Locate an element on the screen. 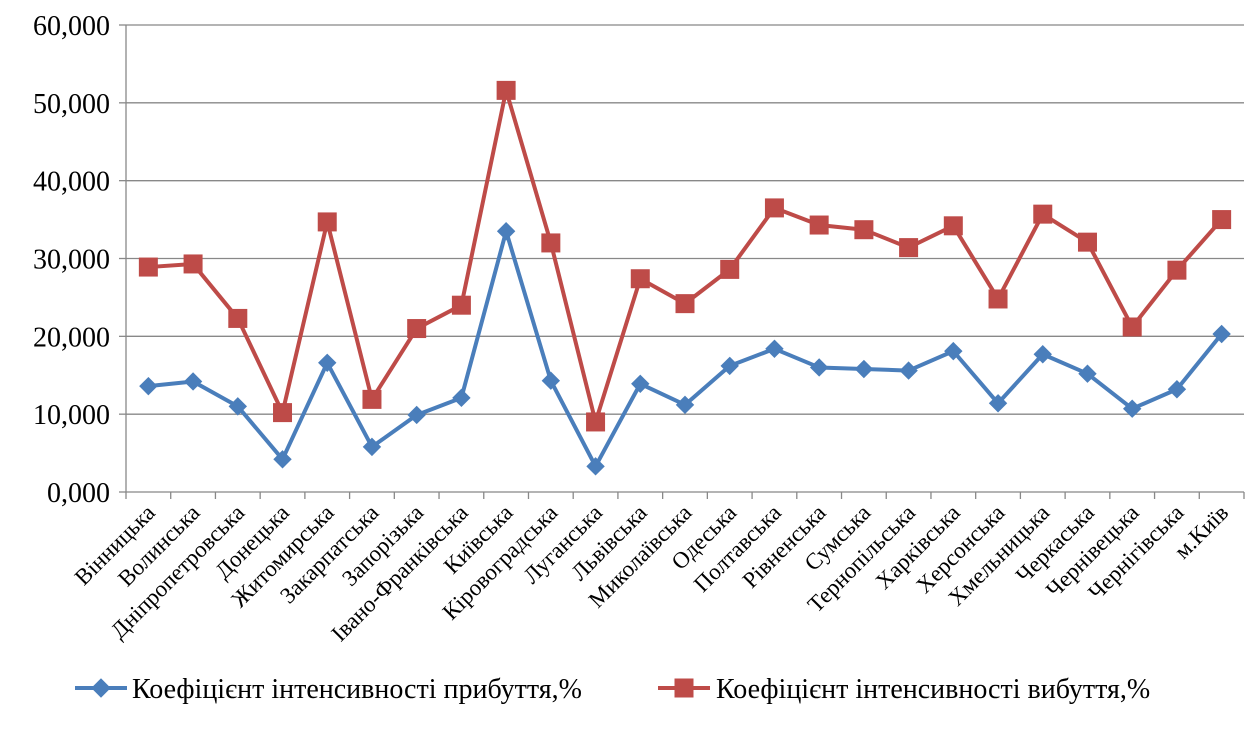  y-tick-label: 30,000 is located at coordinates (71, 260).